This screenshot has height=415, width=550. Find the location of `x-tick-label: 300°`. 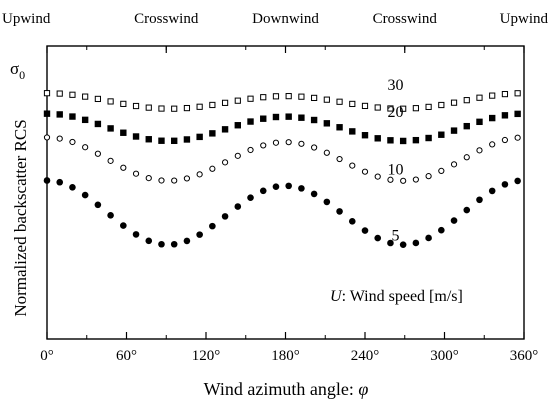

x-tick-label: 300° is located at coordinates (444, 356).